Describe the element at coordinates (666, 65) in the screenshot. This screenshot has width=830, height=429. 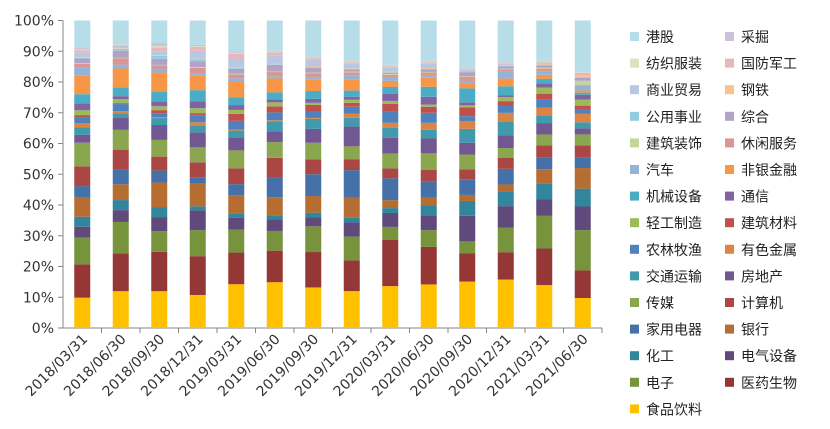
I see `legend-item: 纺织服装` at that location.